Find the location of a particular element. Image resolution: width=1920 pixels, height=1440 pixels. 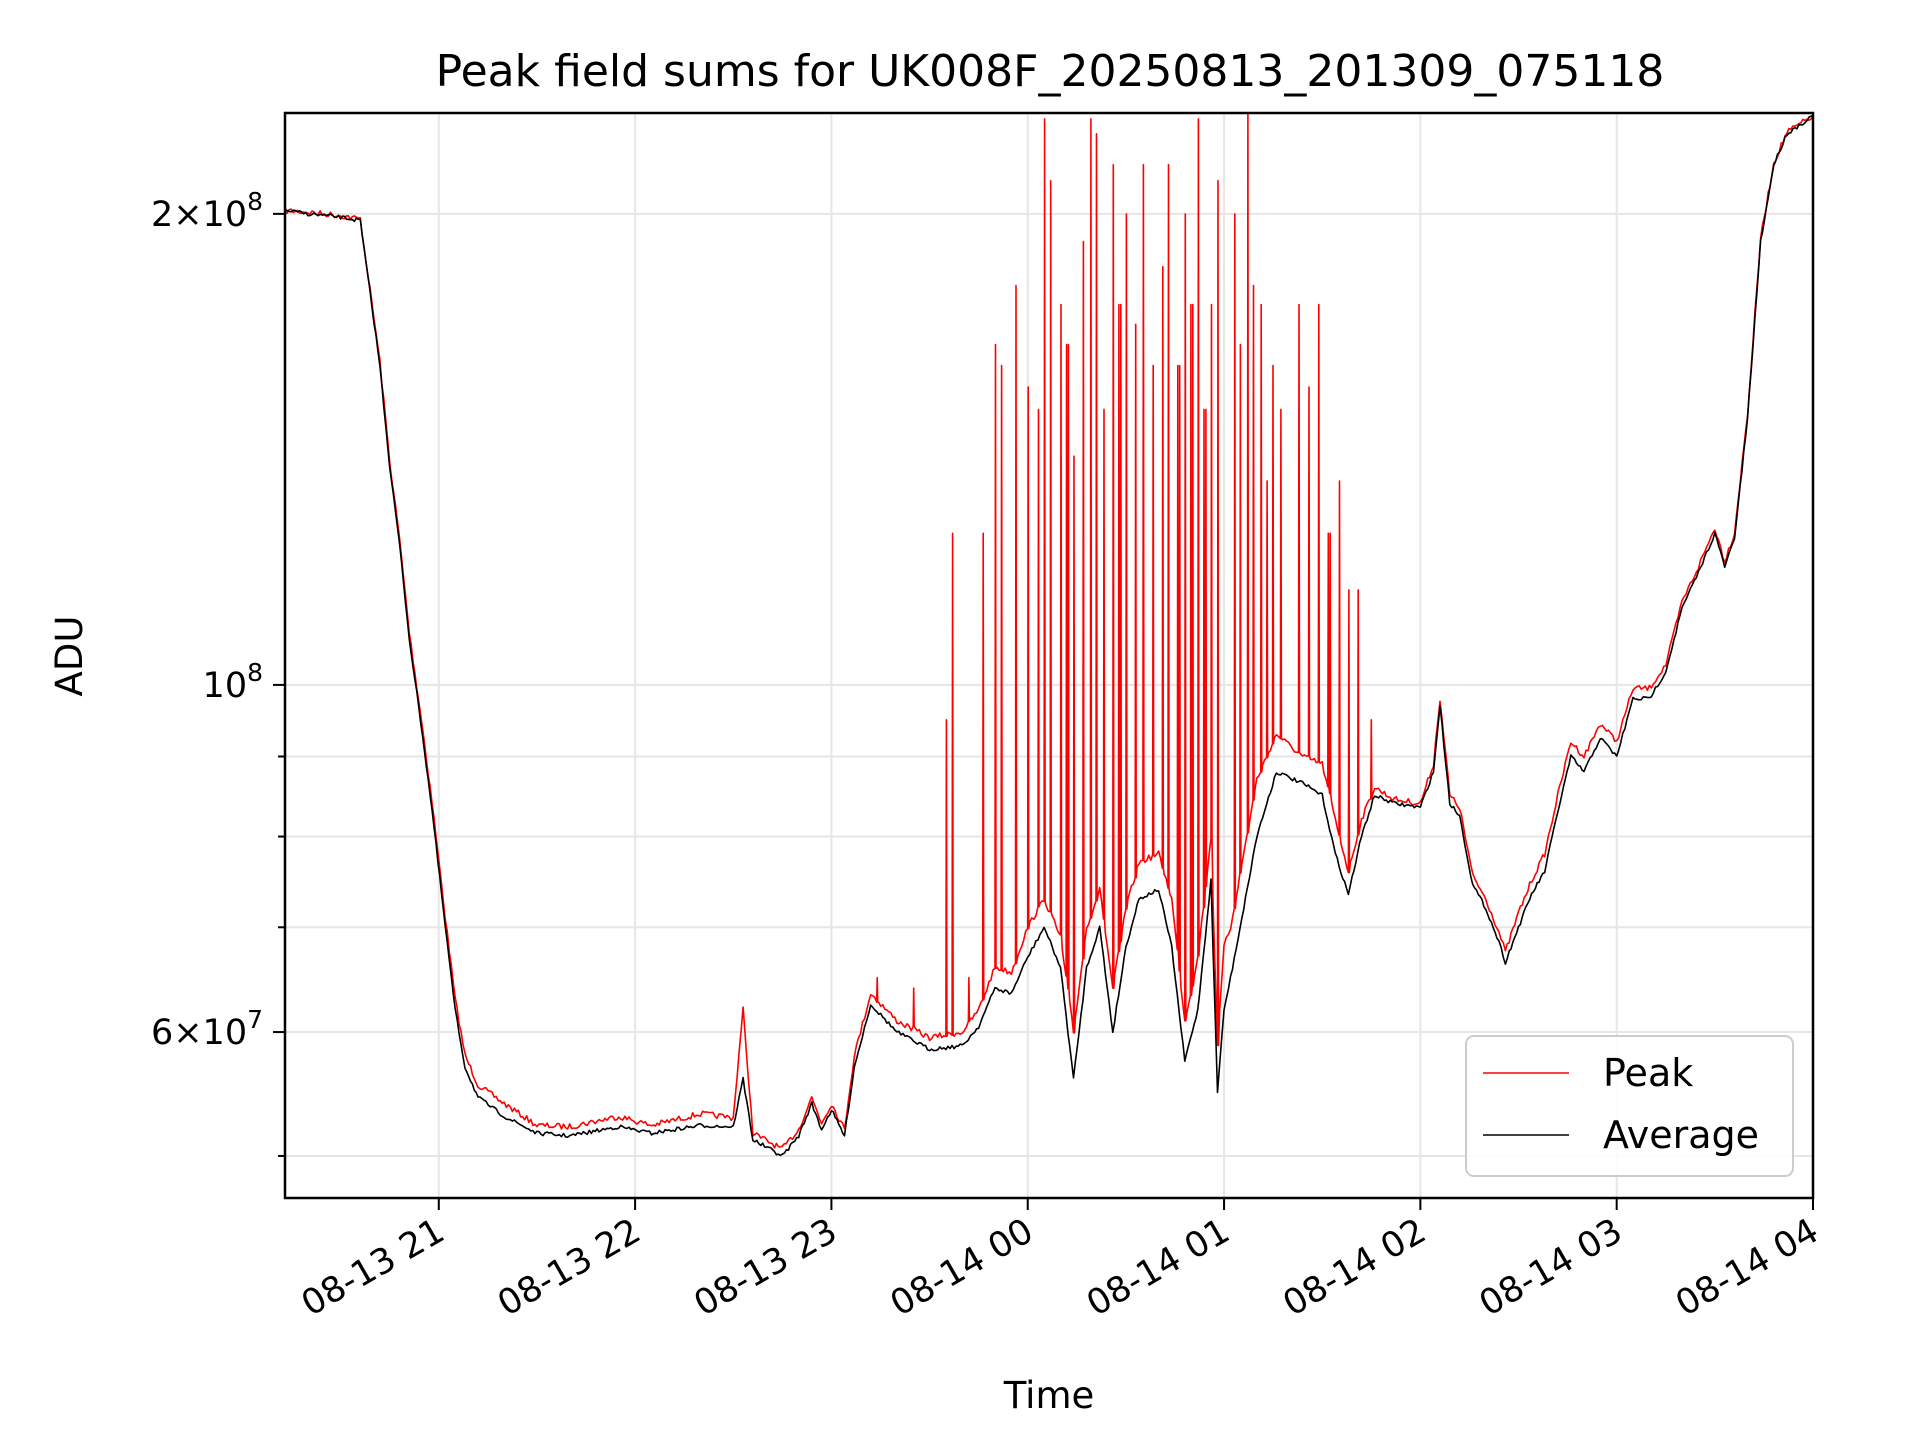

y-tick-base: 10 is located at coordinates (225, 686).